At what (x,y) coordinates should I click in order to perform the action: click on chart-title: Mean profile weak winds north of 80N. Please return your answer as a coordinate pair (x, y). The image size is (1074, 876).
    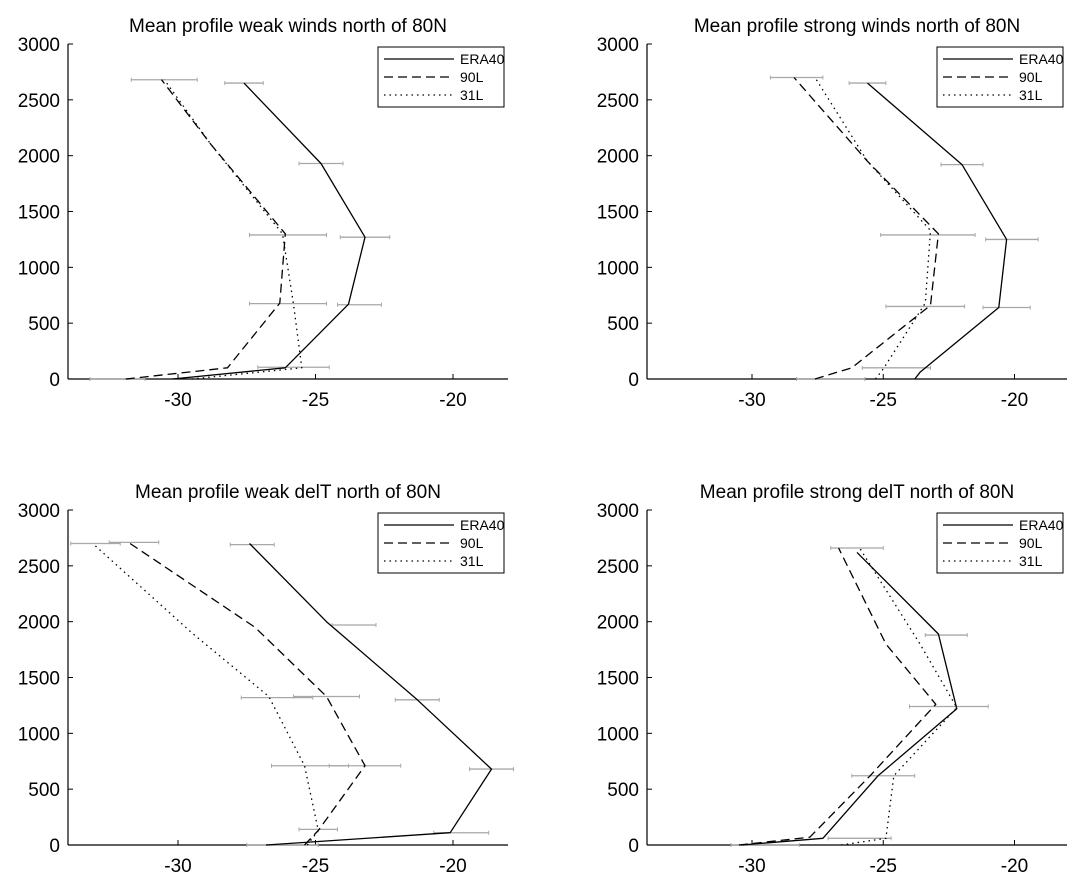
    Looking at the image, I should click on (288, 26).